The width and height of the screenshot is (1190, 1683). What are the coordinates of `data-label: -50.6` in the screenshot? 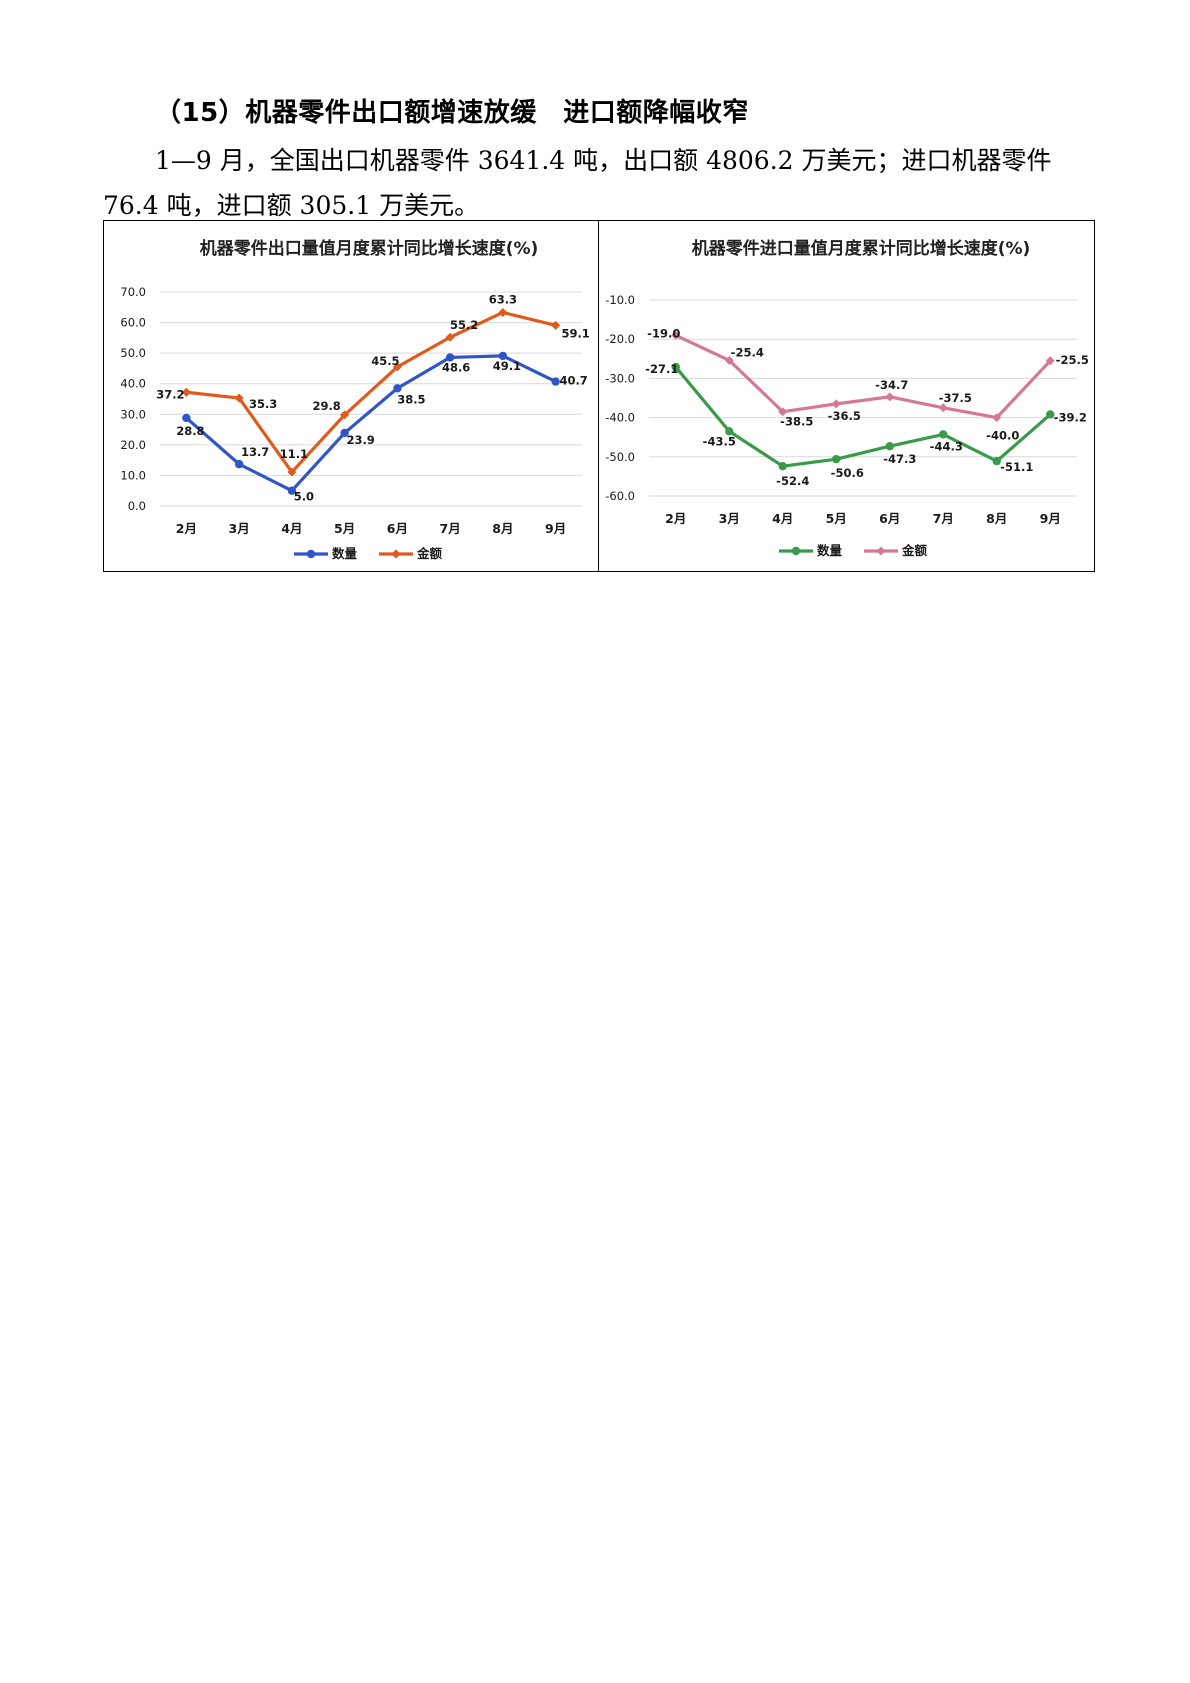 It's located at (847, 473).